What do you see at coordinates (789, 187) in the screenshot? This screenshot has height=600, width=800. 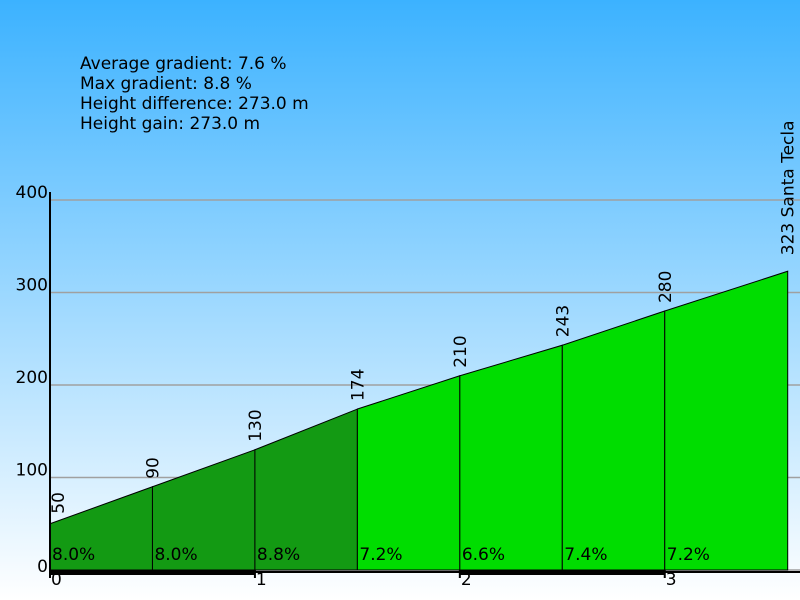 I see `end-label: 323 Santa Tecla` at bounding box center [789, 187].